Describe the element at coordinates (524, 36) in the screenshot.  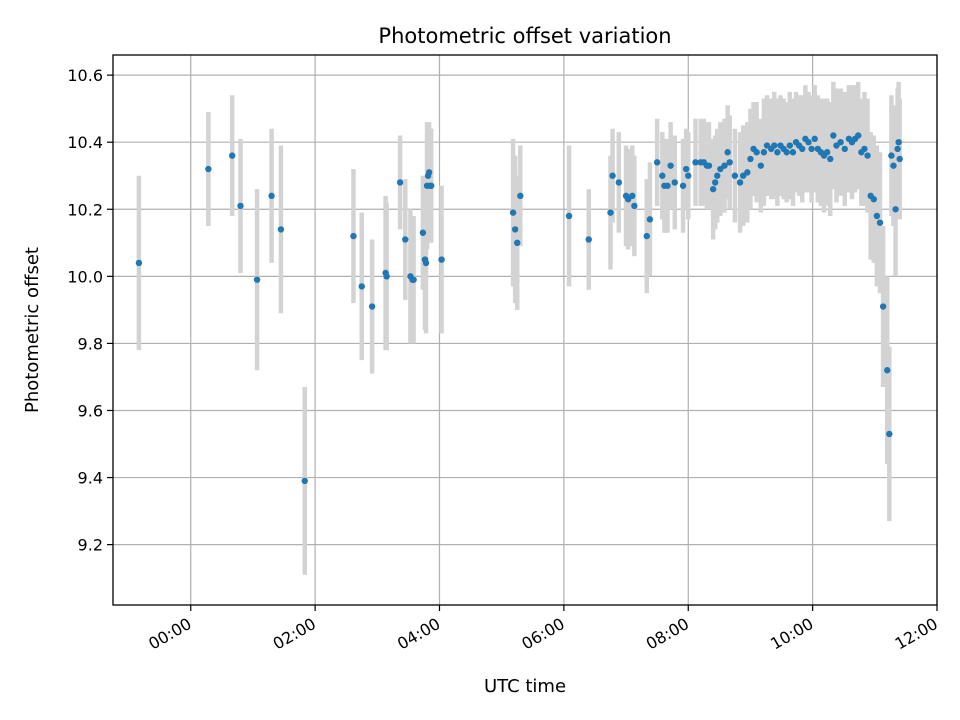
I see `chart-title: Photometric offset variation` at that location.